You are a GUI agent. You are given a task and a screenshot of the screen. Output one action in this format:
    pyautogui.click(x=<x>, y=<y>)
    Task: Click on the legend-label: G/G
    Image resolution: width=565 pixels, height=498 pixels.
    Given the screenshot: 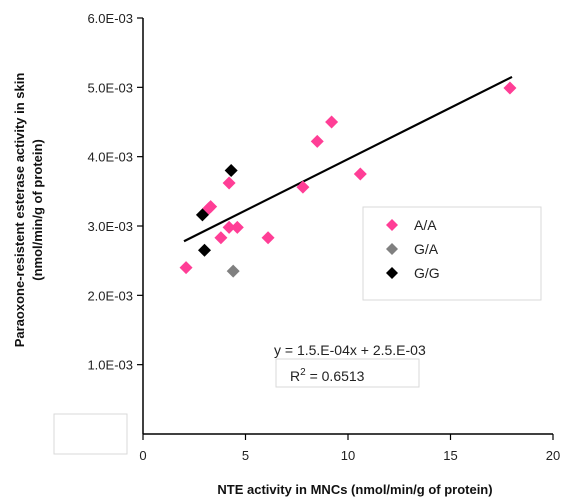 What is the action you would take?
    pyautogui.click(x=427, y=273)
    